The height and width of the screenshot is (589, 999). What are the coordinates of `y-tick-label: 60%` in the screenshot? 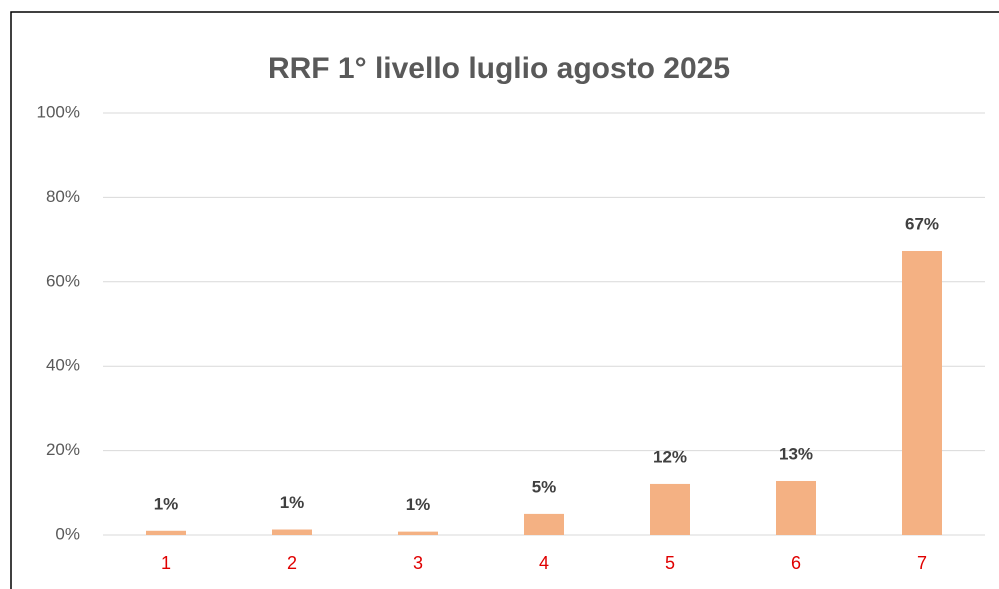 It's located at (63, 280).